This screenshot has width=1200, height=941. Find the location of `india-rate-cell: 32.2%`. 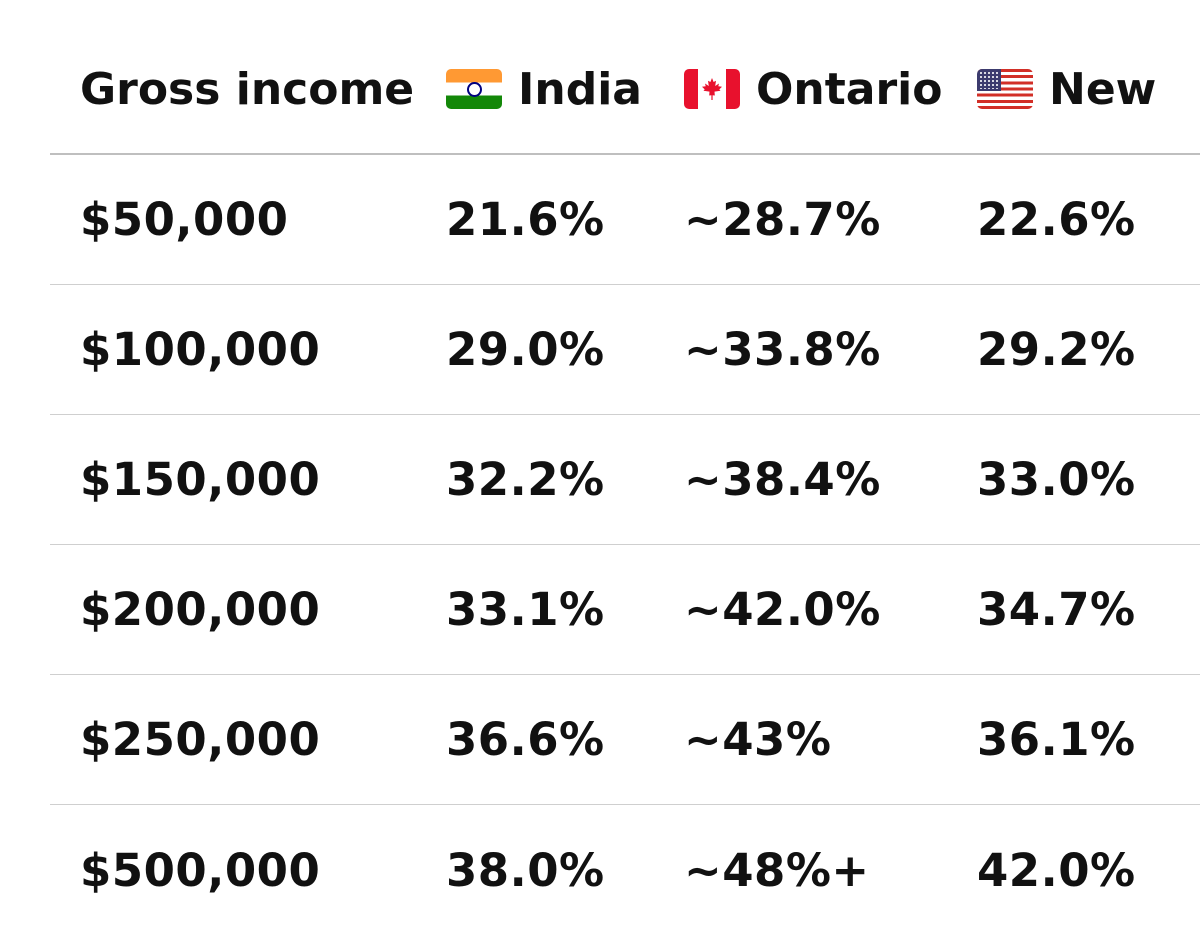

india-rate-cell: 32.2% is located at coordinates (525, 479).